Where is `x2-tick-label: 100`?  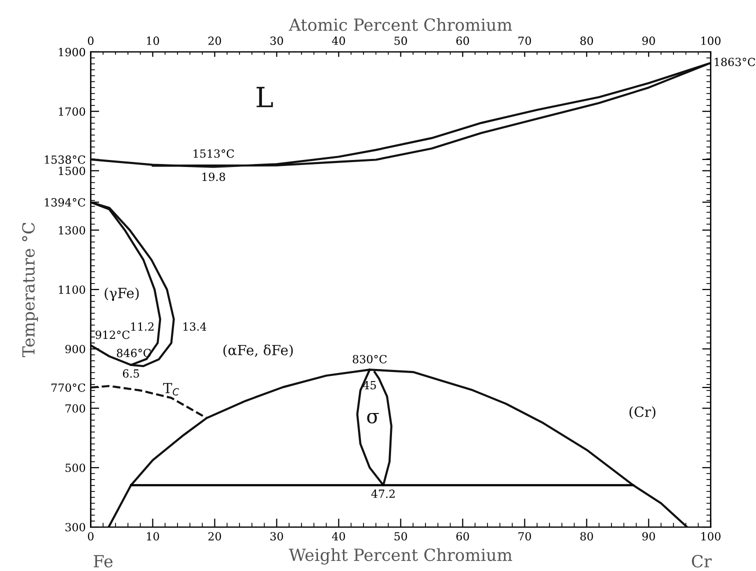 x2-tick-label: 100 is located at coordinates (711, 40).